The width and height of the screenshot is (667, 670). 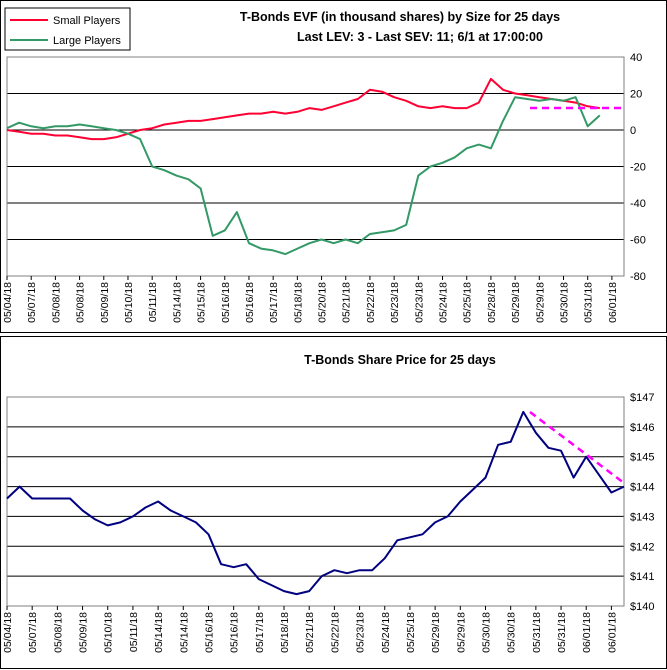 What do you see at coordinates (642, 607) in the screenshot?
I see `y-tick-label: $140` at bounding box center [642, 607].